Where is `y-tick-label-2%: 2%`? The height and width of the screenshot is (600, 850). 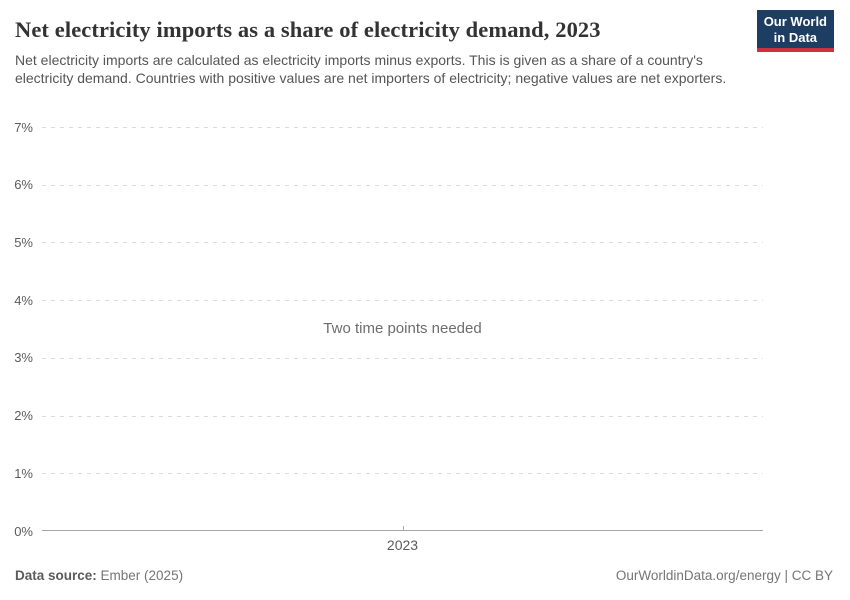 y-tick-label-2%: 2% is located at coordinates (23, 416).